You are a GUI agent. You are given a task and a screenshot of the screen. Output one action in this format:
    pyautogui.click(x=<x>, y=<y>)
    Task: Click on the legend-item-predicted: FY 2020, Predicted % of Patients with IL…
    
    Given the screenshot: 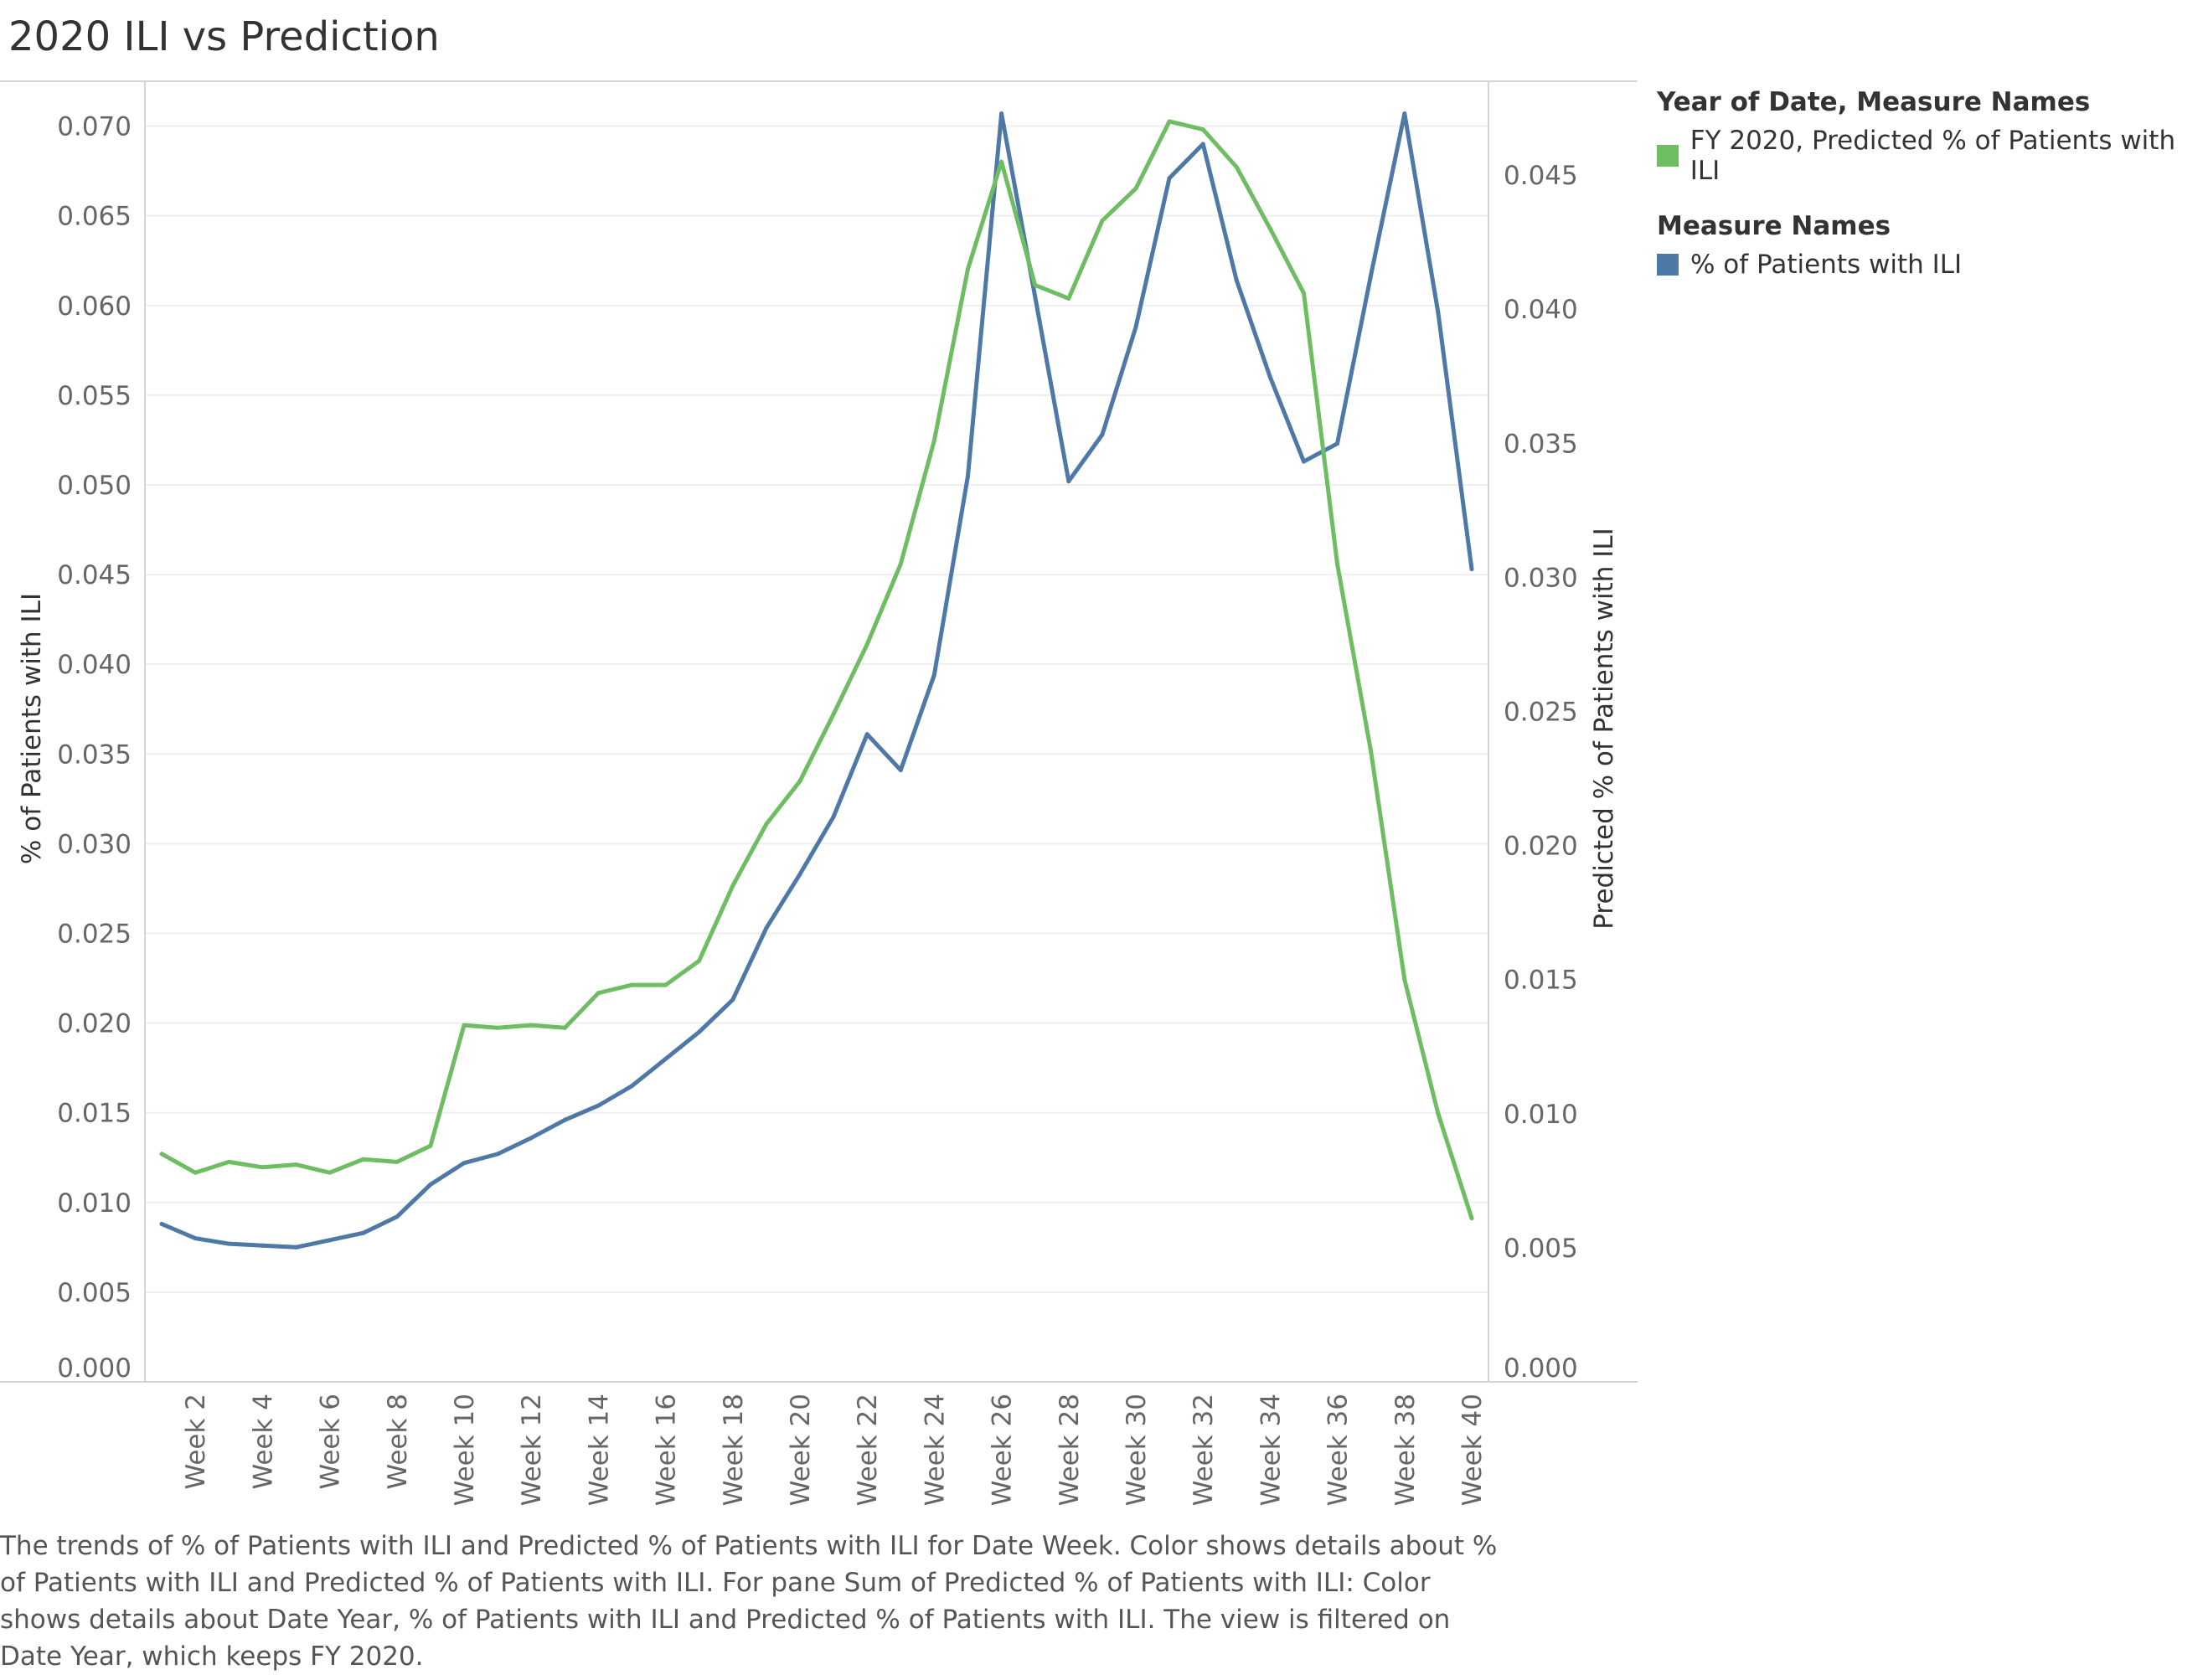 What is the action you would take?
    pyautogui.click(x=1933, y=156)
    